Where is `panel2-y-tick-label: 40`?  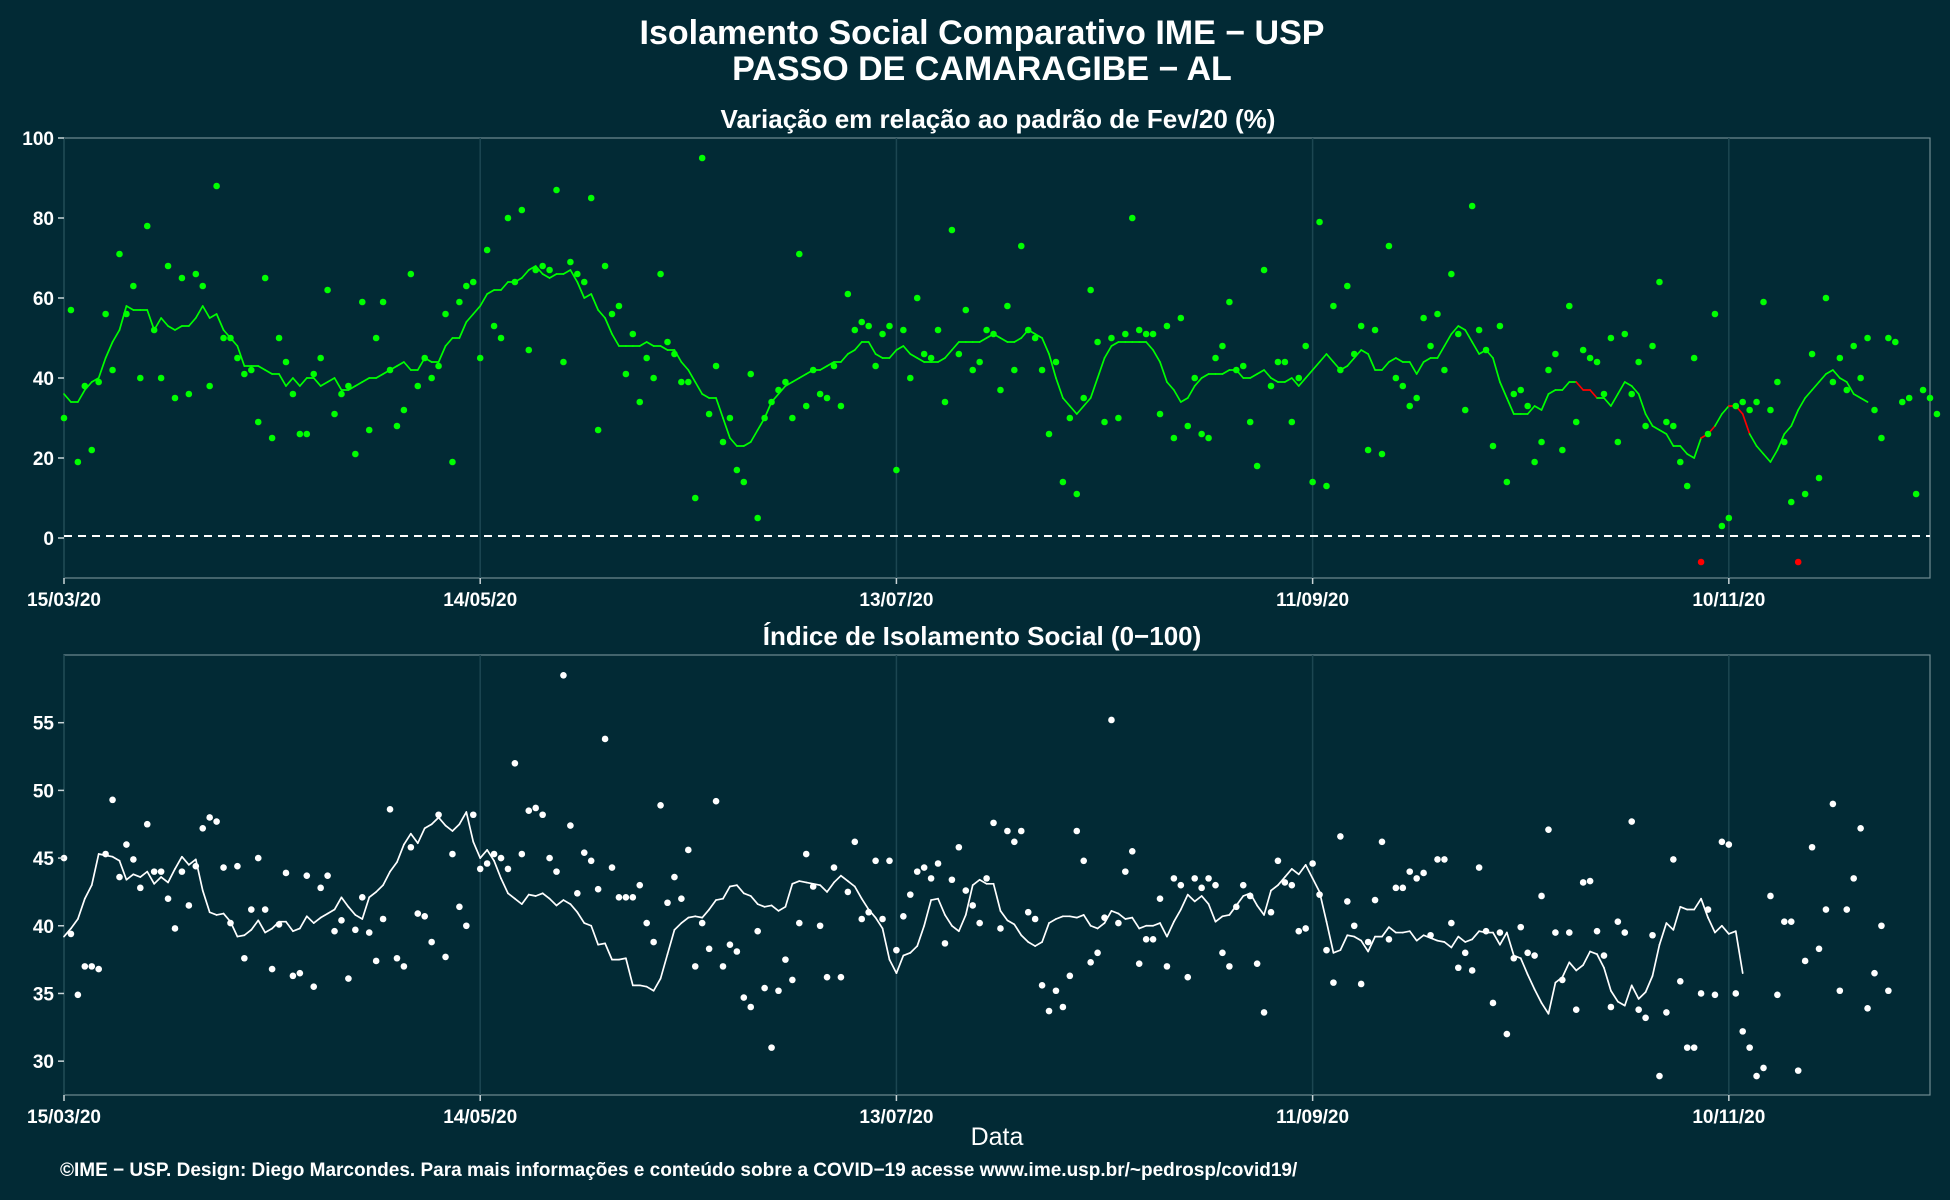 panel2-y-tick-label: 40 is located at coordinates (43, 927).